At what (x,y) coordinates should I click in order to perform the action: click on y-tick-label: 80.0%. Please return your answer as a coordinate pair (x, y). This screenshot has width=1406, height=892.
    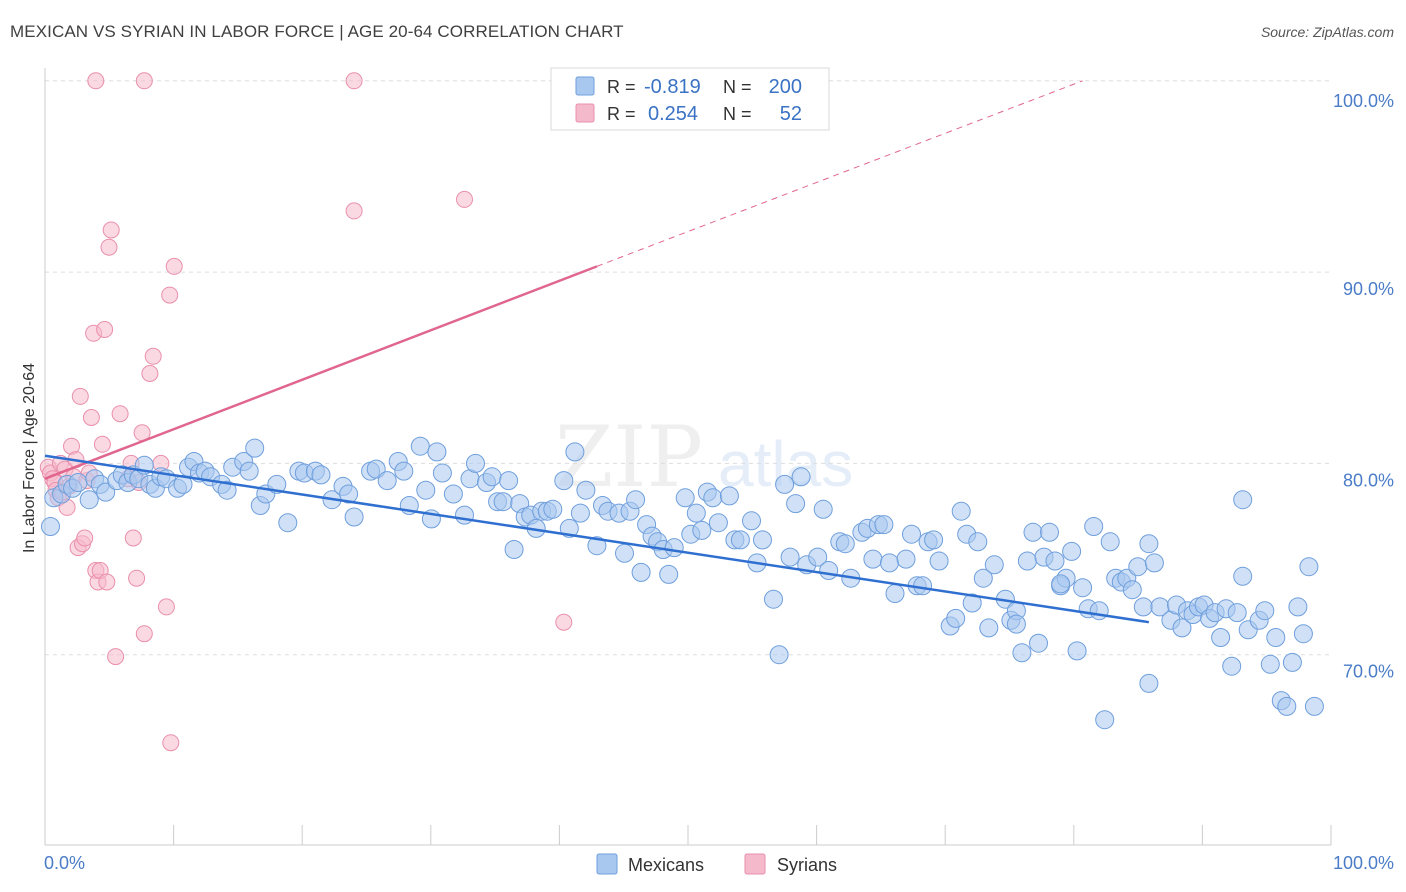
    Looking at the image, I should click on (1368, 480).